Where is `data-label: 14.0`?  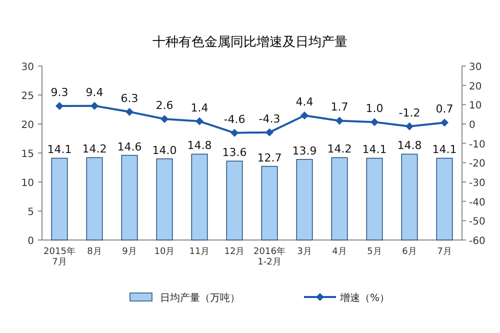 data-label: 14.0 is located at coordinates (164, 150).